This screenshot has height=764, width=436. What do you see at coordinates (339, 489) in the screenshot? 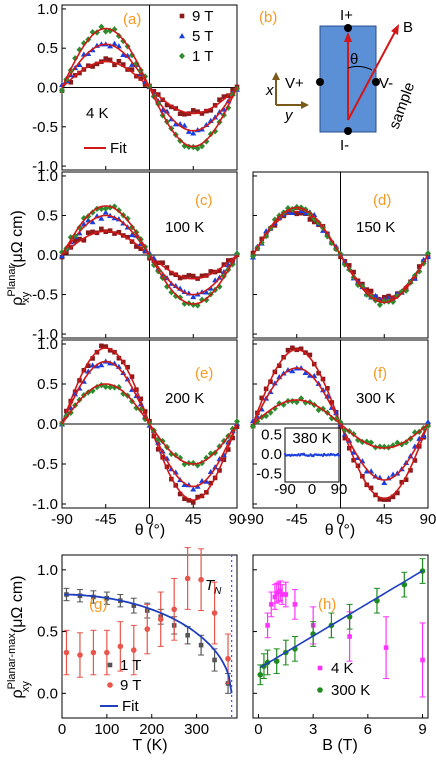
I see `inset-x-tick: 90` at bounding box center [339, 489].